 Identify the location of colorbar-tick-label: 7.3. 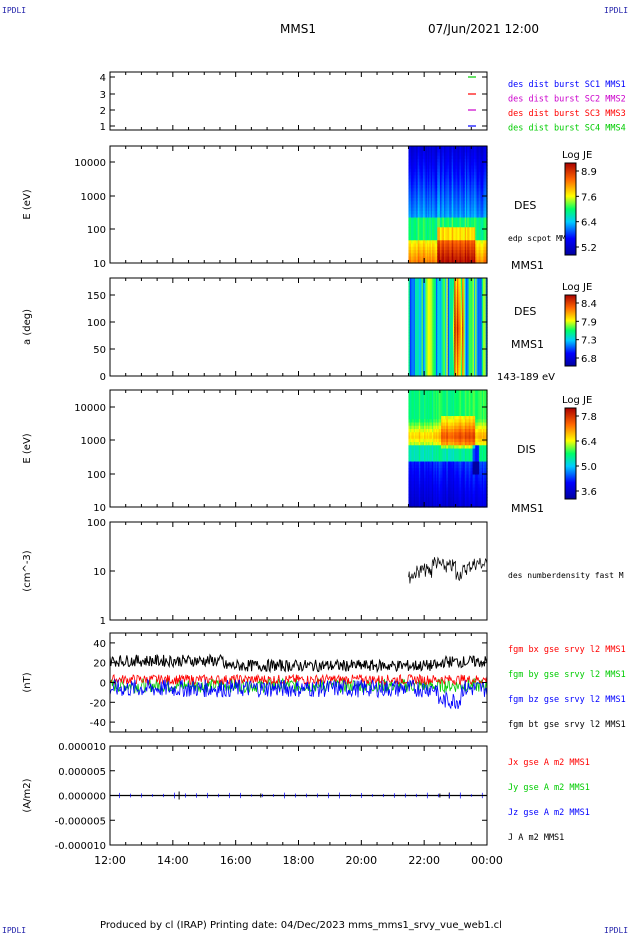
(589, 341).